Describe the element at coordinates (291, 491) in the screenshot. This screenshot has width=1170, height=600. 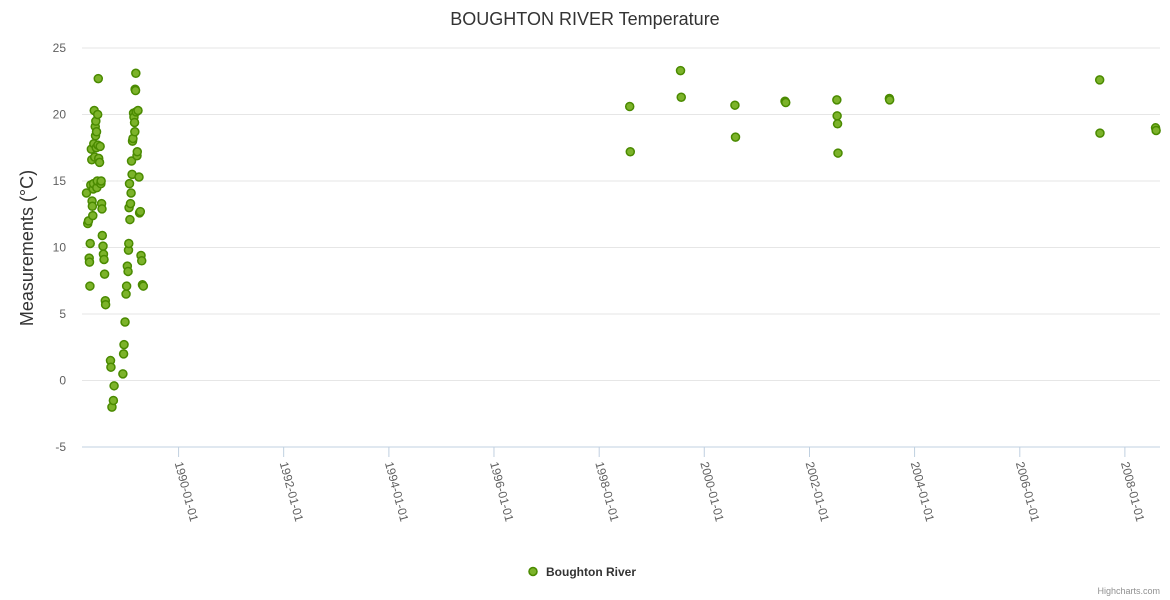
I see `x-tick-label: 1992-01-01` at that location.